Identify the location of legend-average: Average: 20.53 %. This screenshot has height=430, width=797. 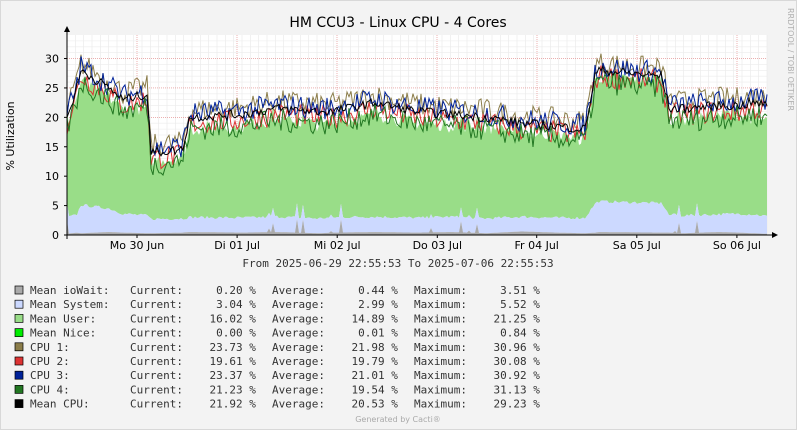
(335, 404).